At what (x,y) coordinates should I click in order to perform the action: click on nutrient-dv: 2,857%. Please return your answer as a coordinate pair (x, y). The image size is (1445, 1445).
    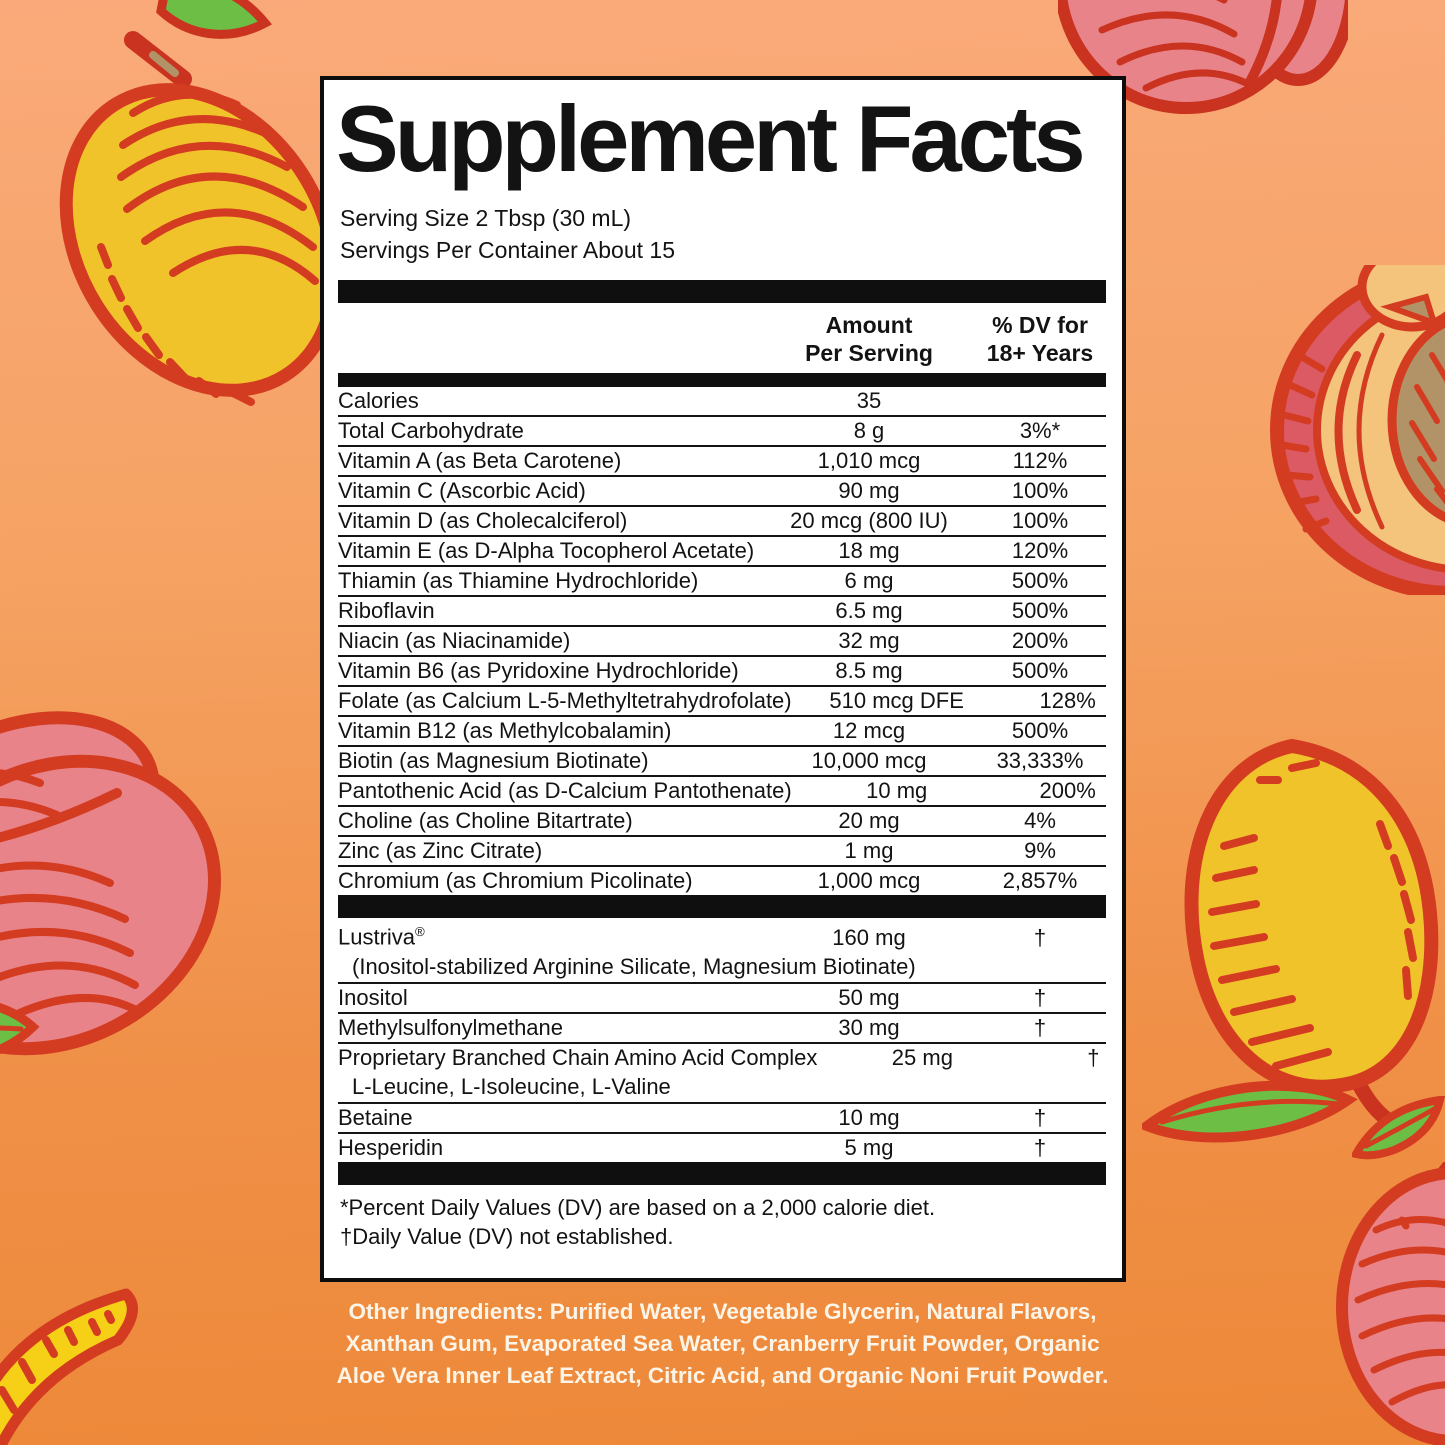
    Looking at the image, I should click on (1040, 881).